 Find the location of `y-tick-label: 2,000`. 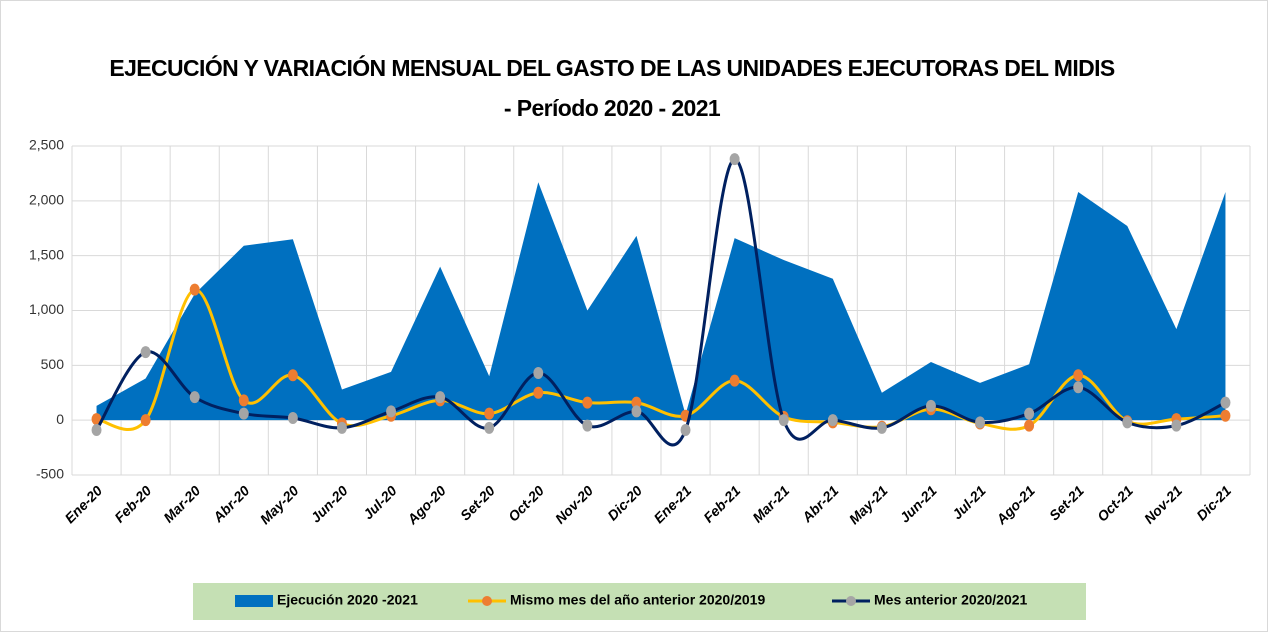

y-tick-label: 2,000 is located at coordinates (46, 200).